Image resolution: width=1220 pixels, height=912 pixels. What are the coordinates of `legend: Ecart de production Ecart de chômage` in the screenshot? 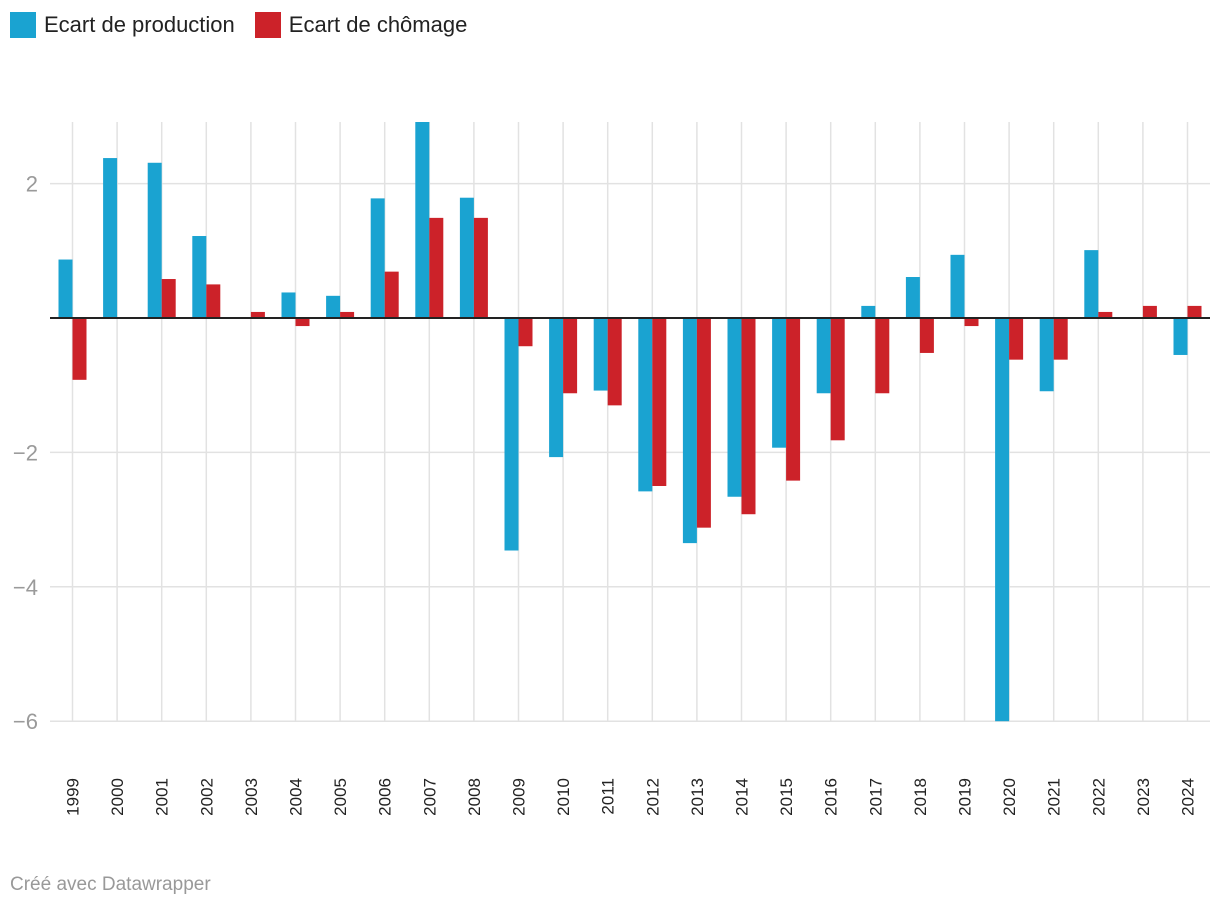 It's located at (238, 25).